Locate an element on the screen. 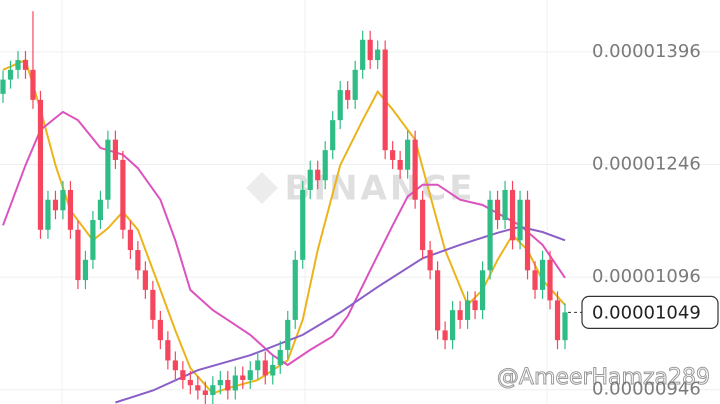 This screenshot has width=720, height=404. y-tick-label: 0.00000946 is located at coordinates (646, 389).